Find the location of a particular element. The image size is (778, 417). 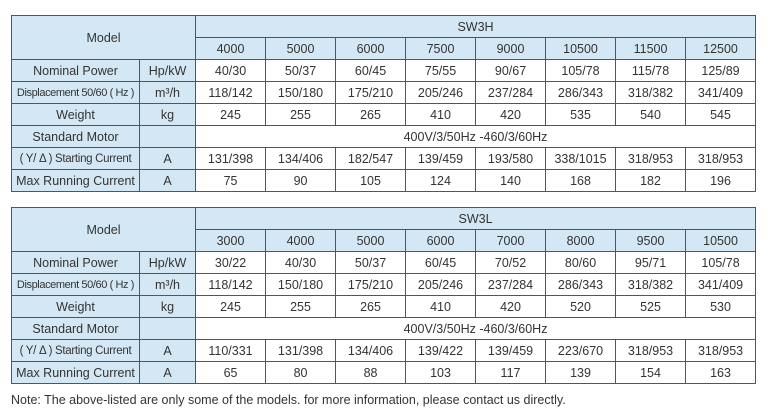

cell-value: 163 is located at coordinates (721, 372).